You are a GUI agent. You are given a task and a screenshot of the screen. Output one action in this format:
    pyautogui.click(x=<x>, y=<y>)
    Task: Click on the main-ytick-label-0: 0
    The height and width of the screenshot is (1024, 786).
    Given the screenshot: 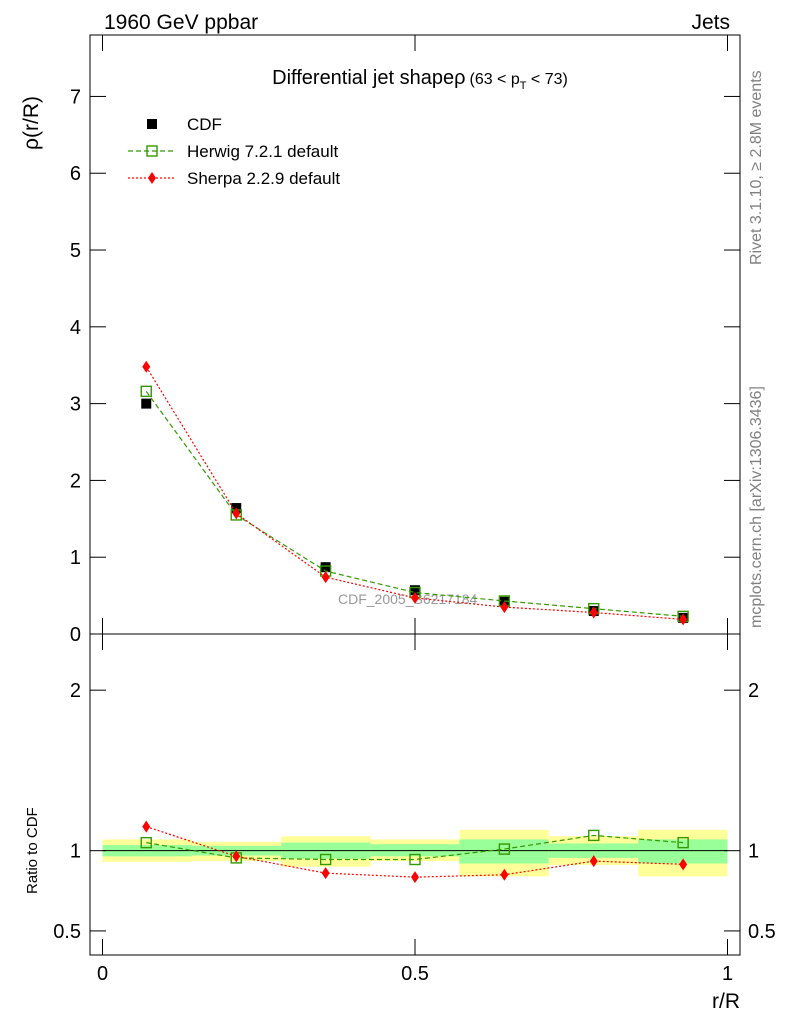 What is the action you would take?
    pyautogui.click(x=75, y=635)
    